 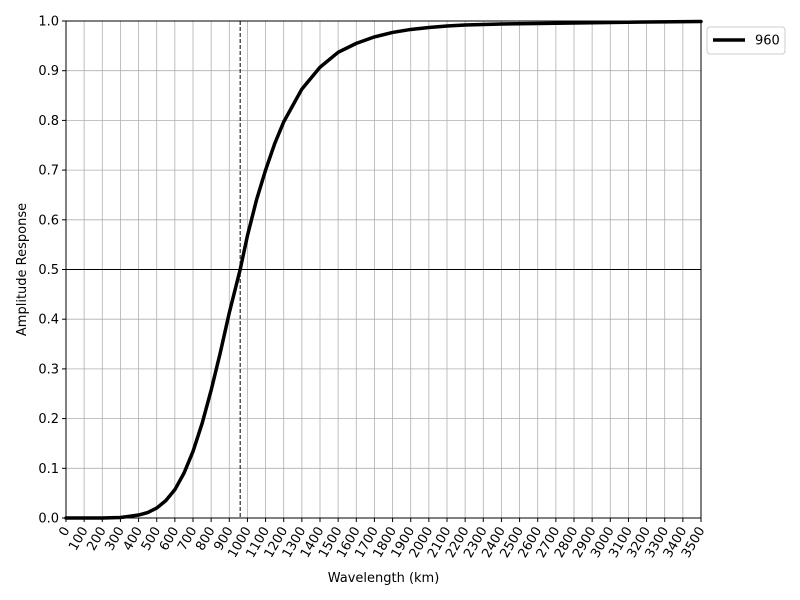 I want to click on y-tick-label: 0.7, so click(x=48, y=171).